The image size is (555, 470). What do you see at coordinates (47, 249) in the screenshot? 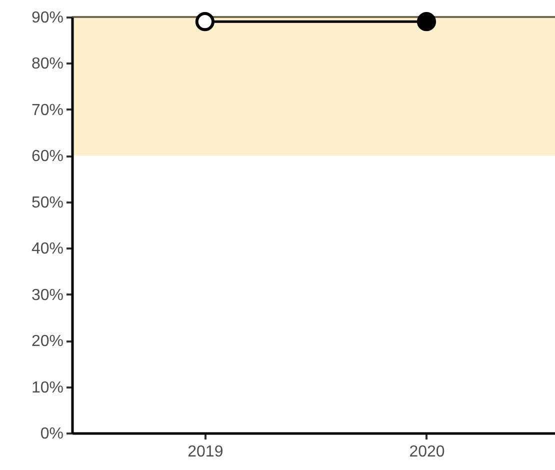
I see `y-tick-label: 40%` at bounding box center [47, 249].